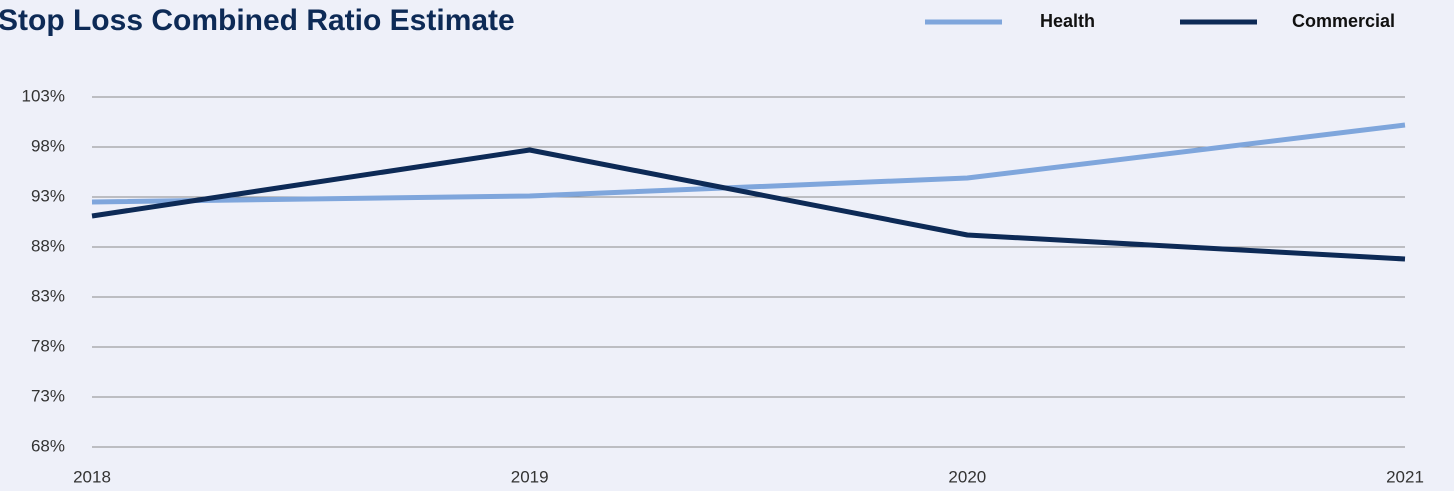 The height and width of the screenshot is (491, 1454). What do you see at coordinates (530, 476) in the screenshot?
I see `x-tick-label: 2019` at bounding box center [530, 476].